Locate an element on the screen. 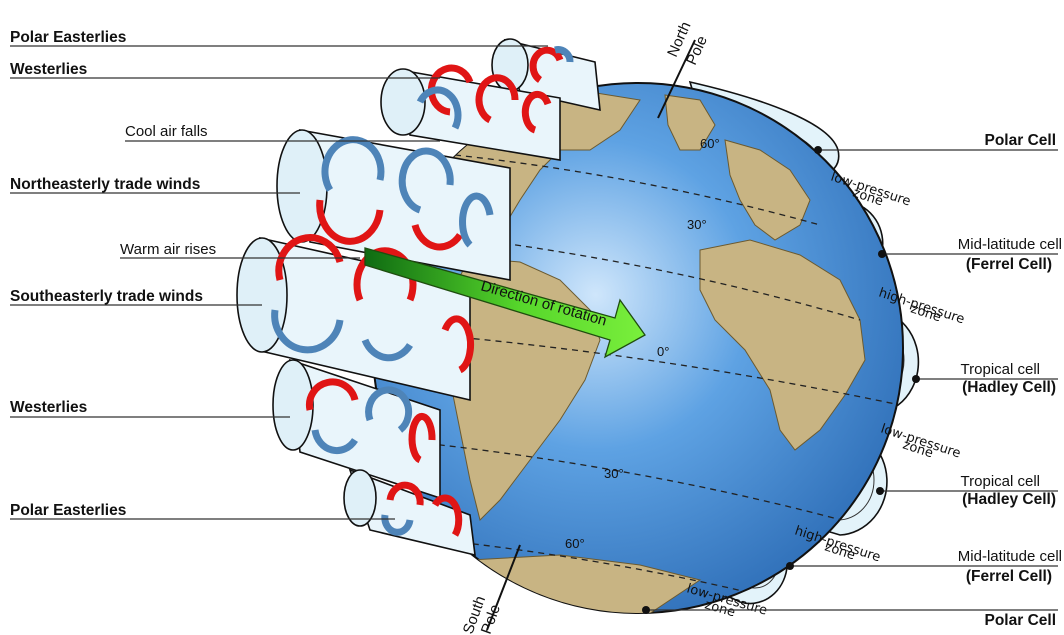 The height and width of the screenshot is (635, 1064). lat-60s-label: 60° is located at coordinates (575, 543).